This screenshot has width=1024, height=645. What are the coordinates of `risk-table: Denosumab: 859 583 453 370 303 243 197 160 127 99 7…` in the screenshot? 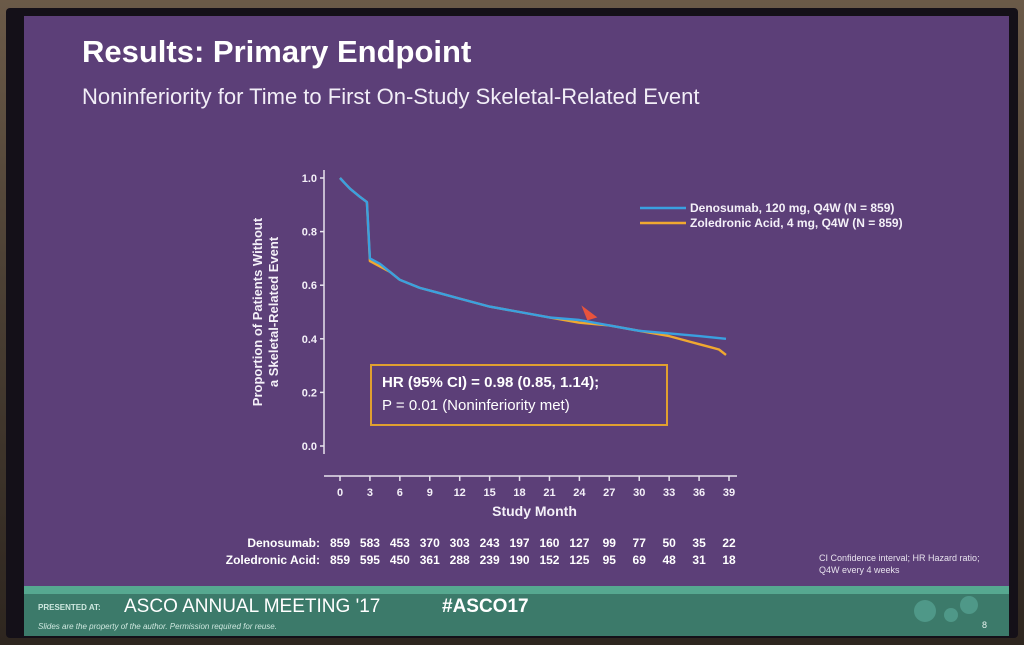 It's located at (481, 551).